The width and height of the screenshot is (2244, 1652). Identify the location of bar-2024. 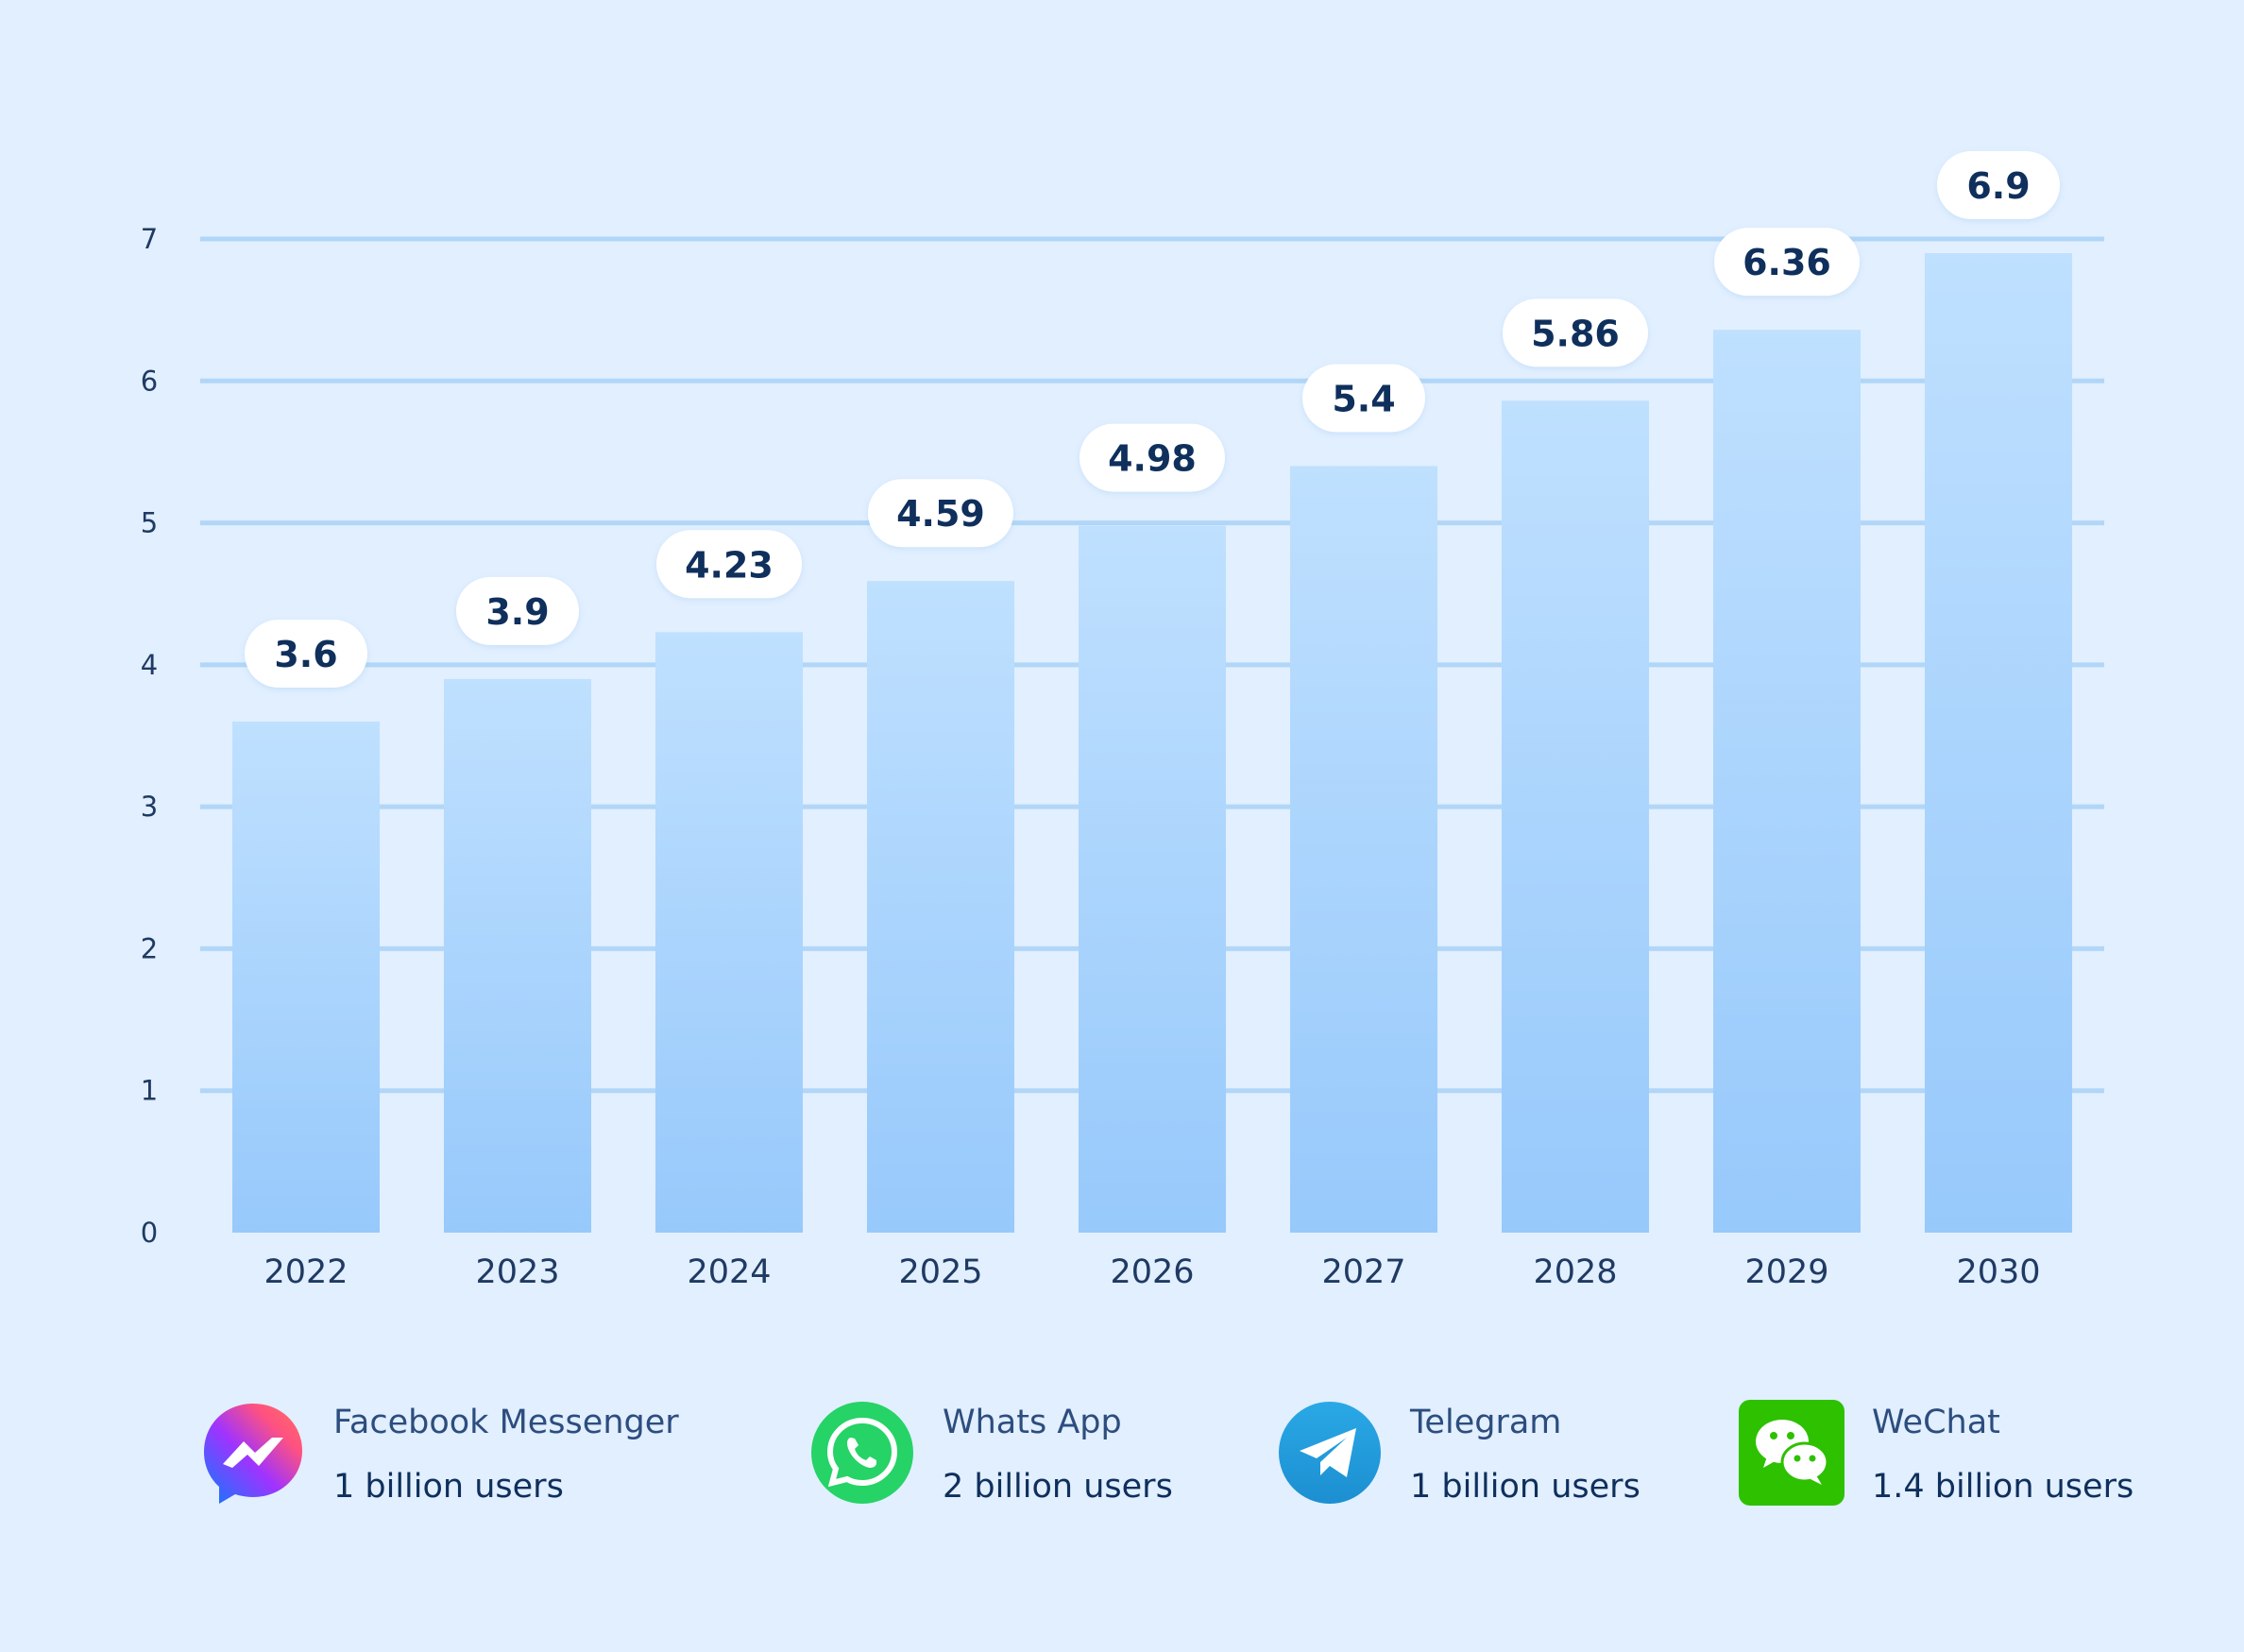
(729, 933).